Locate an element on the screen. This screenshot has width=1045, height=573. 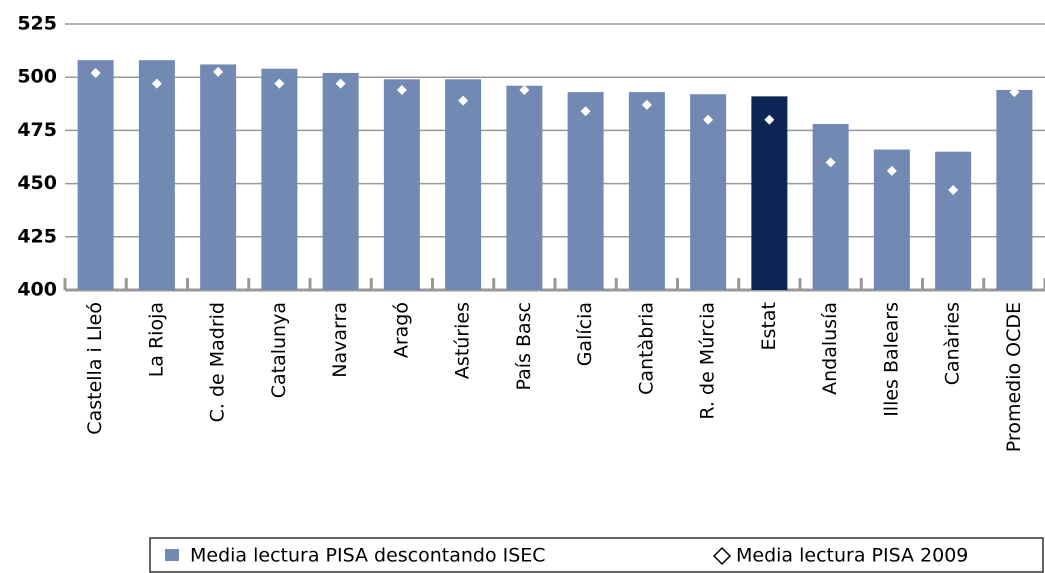
y-tick-label: 475 is located at coordinates (37, 130).